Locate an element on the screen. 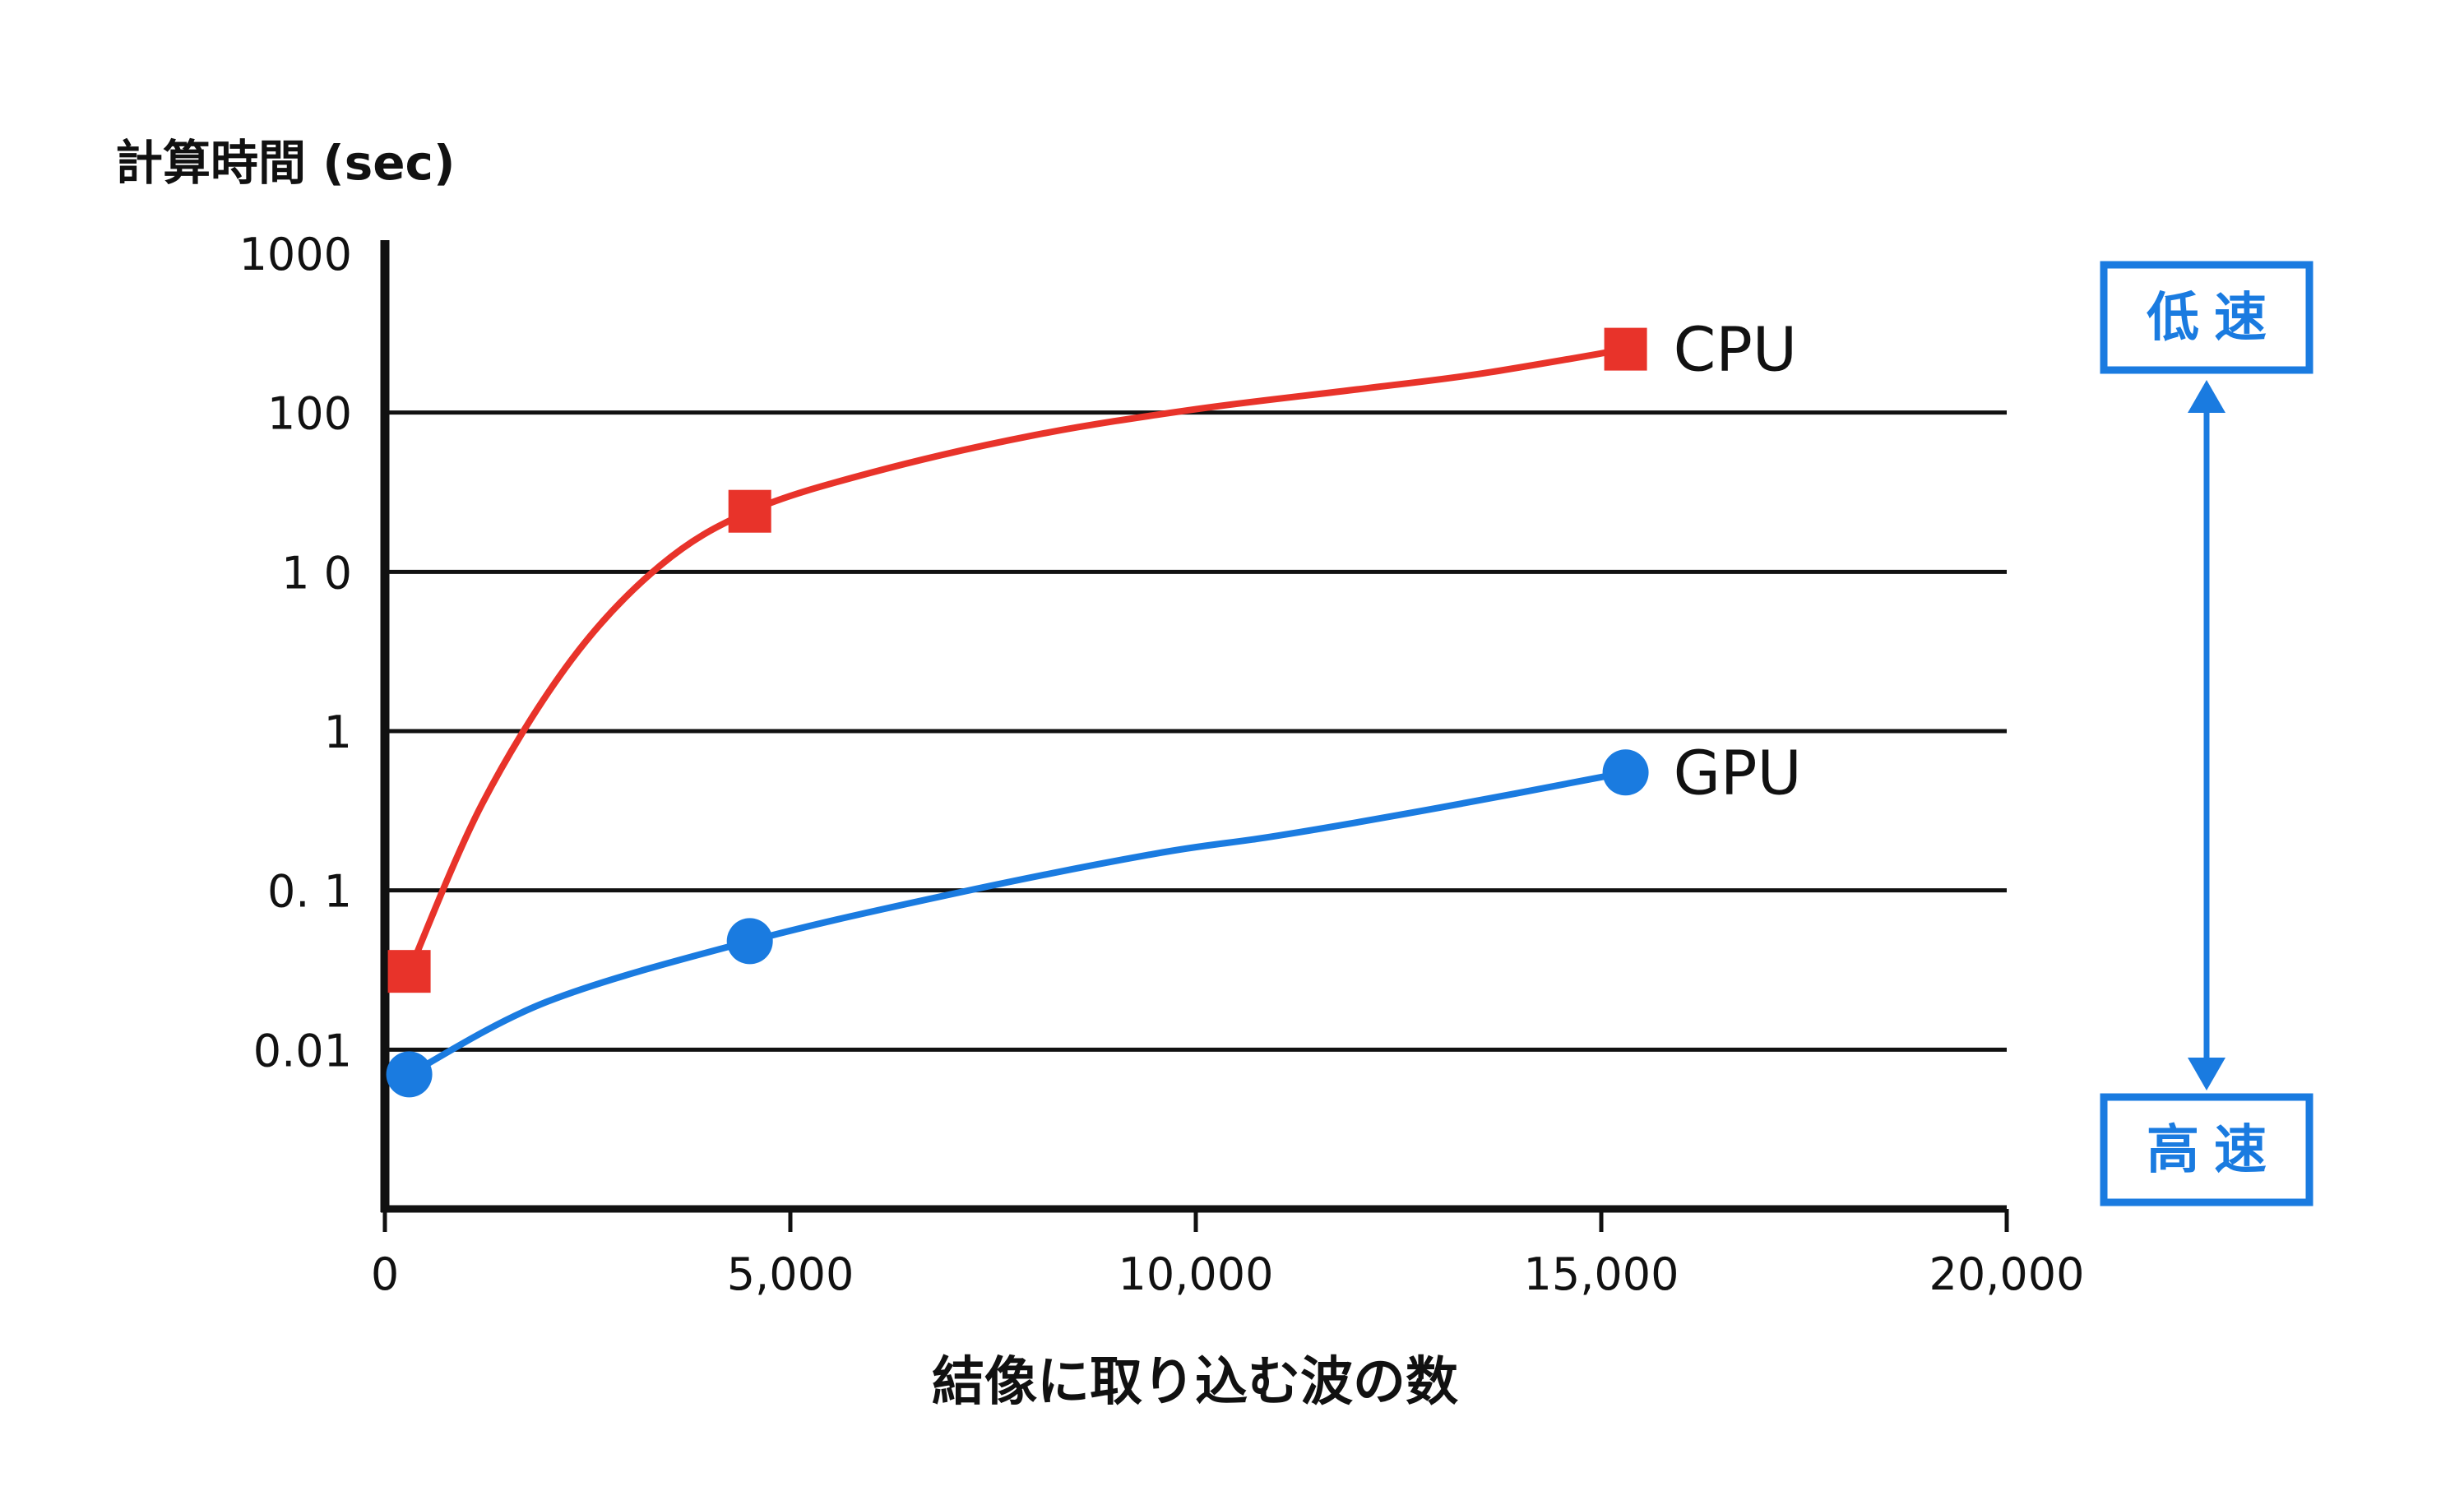 This screenshot has height=1491, width=2464. slow-box is located at coordinates (2206, 317).